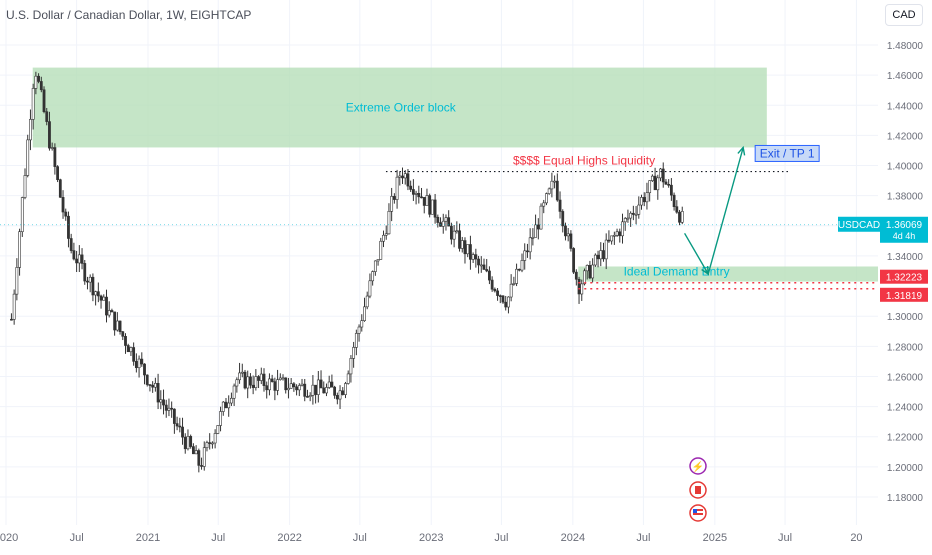  What do you see at coordinates (905, 408) in the screenshot?
I see `y-tick-label: 1.24000` at bounding box center [905, 408].